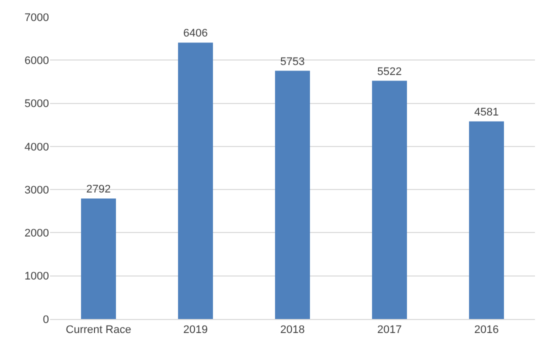 Image resolution: width=547 pixels, height=349 pixels. Describe the element at coordinates (36, 147) in the screenshot. I see `y-tick-label: 4000` at that location.